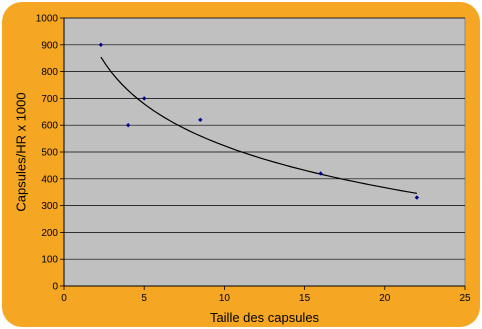 Image resolution: width=482 pixels, height=329 pixels. What do you see at coordinates (47, 19) in the screenshot?
I see `y-tick-label: 1000` at bounding box center [47, 19].